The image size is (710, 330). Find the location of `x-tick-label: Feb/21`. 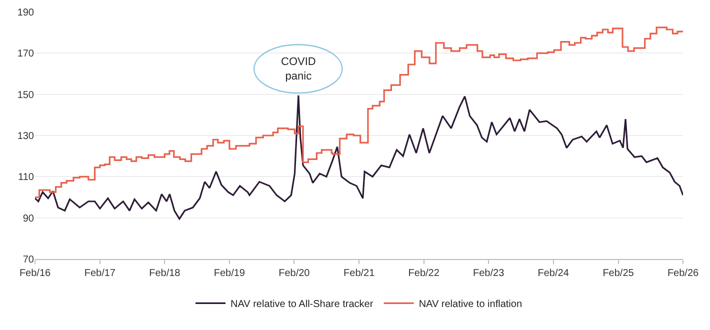

x-tick-label: Feb/21 is located at coordinates (360, 273).